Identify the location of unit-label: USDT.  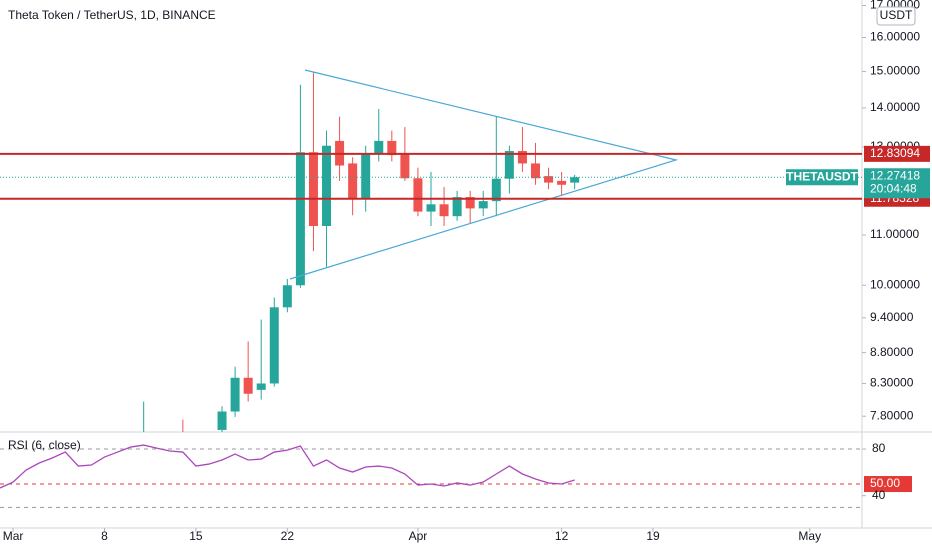
(896, 15).